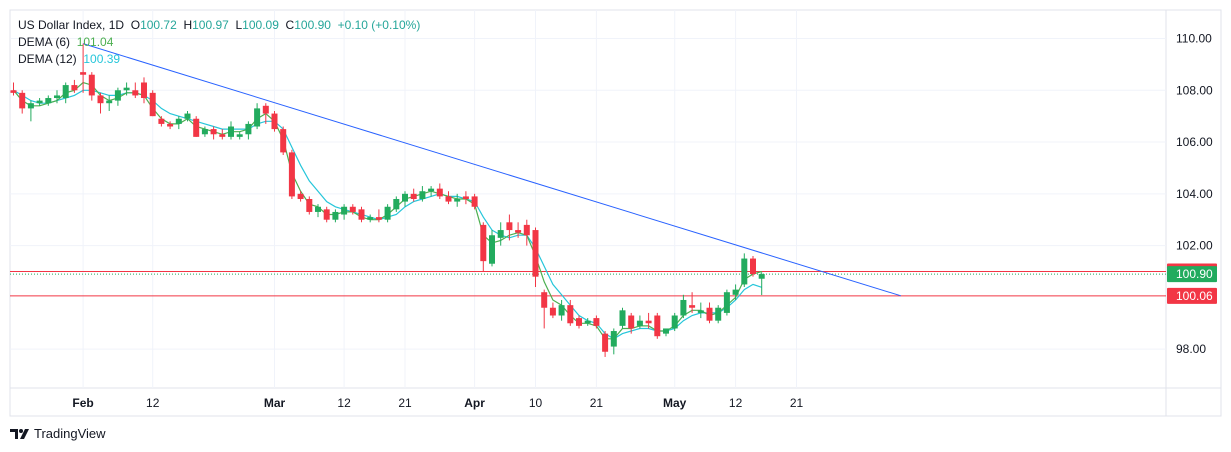 The width and height of the screenshot is (1231, 452). What do you see at coordinates (1192, 274) in the screenshot?
I see `last-price-label-tag` at bounding box center [1192, 274].